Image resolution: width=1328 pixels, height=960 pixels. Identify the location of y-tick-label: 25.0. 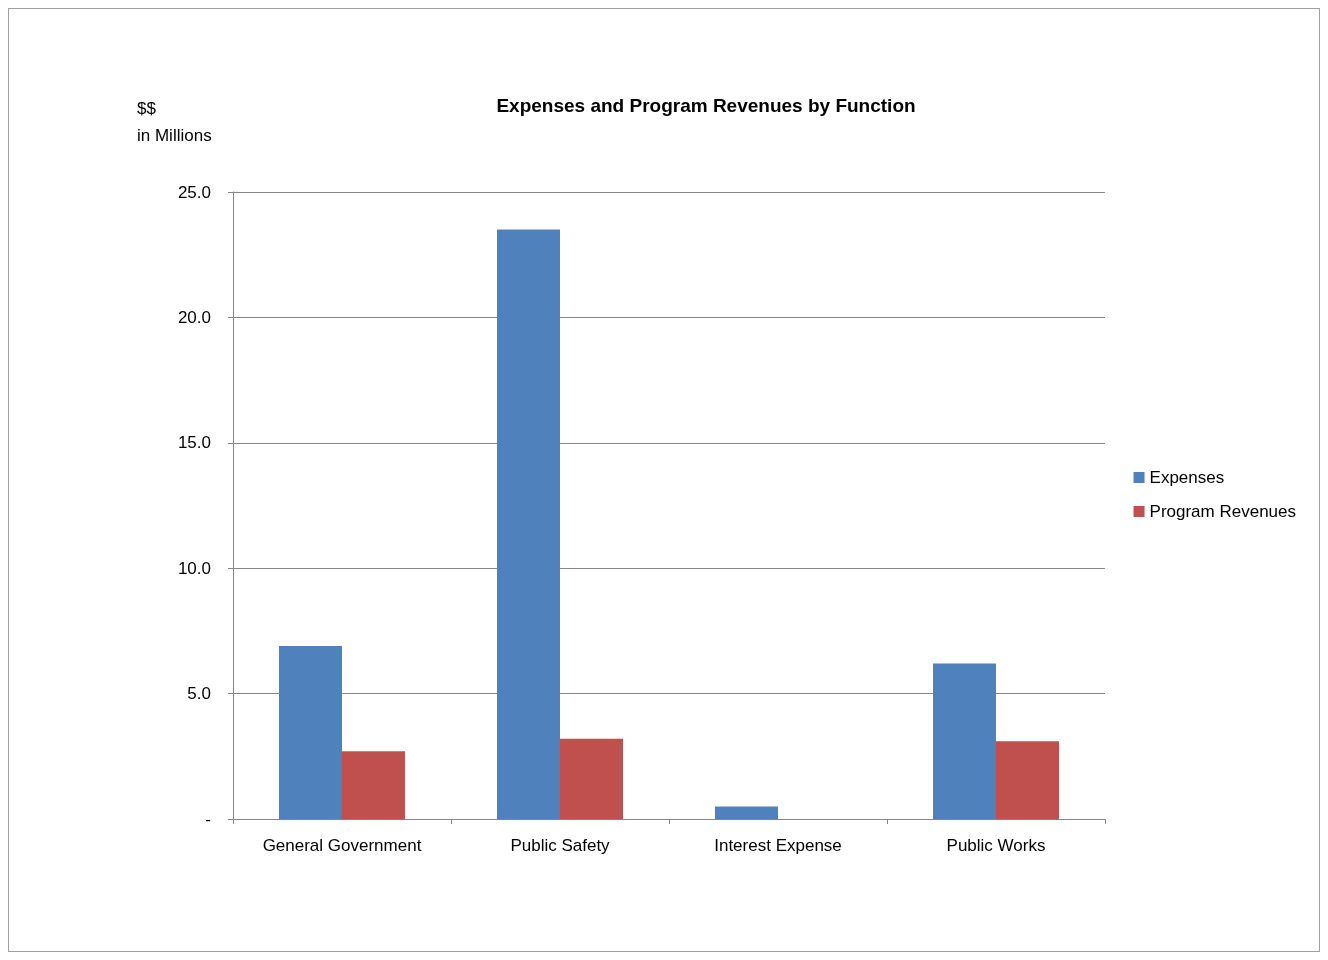
(194, 192).